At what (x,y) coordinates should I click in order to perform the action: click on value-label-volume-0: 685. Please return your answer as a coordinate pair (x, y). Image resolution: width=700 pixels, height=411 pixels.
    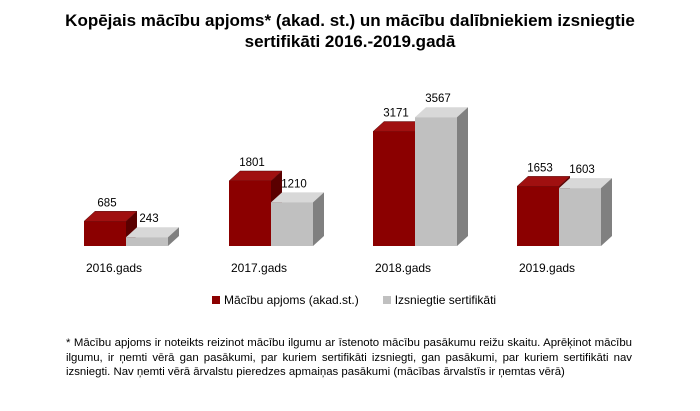
    Looking at the image, I should click on (106, 203).